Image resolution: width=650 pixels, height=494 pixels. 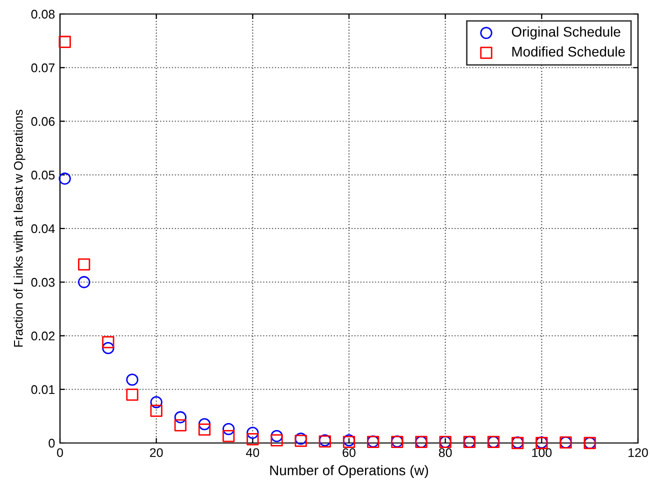 I want to click on y-tick-label: 0.07, so click(x=43, y=67).